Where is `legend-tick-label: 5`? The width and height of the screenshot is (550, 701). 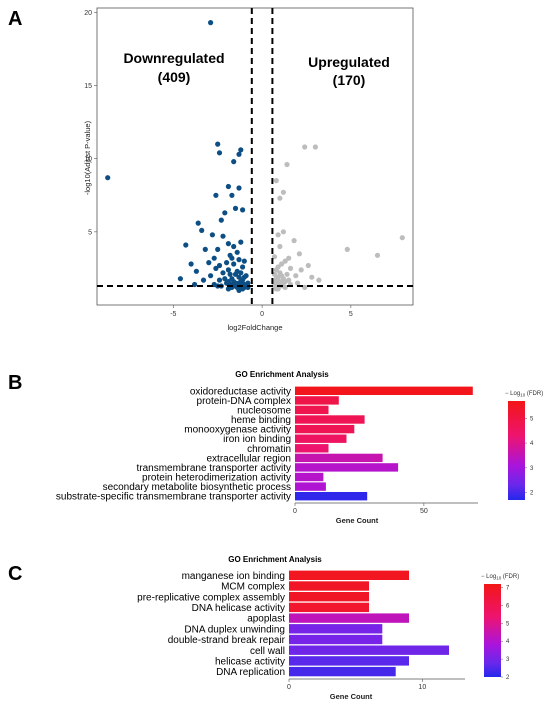
legend-tick-label: 5 is located at coordinates (508, 624).